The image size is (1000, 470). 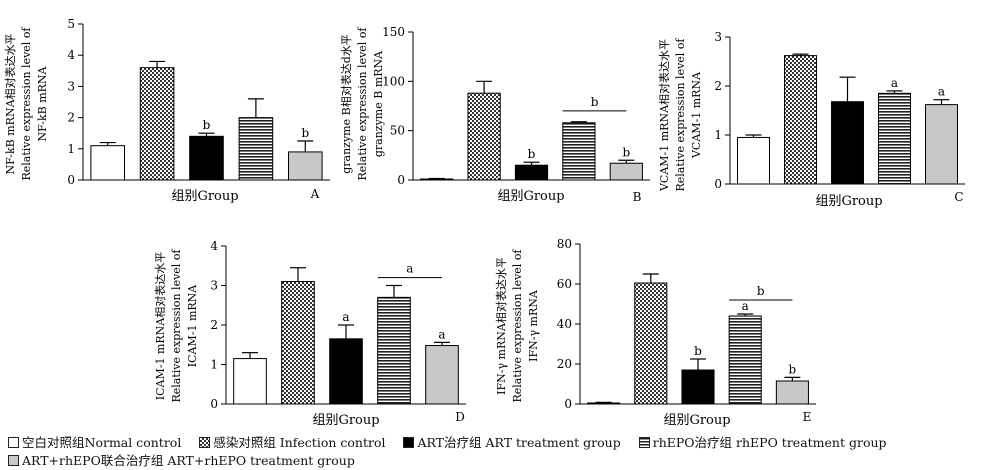 I want to click on legend-item-infection: 感染对照组 Infection control, so click(x=292, y=443).